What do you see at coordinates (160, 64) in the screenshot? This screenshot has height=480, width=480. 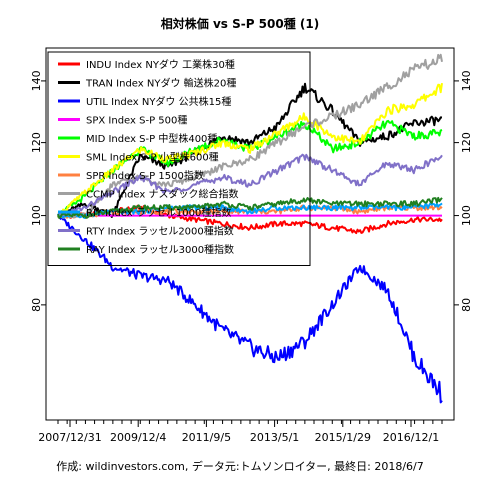 I see `legend-label: INDU Index NYダウ 工業株30種` at bounding box center [160, 64].